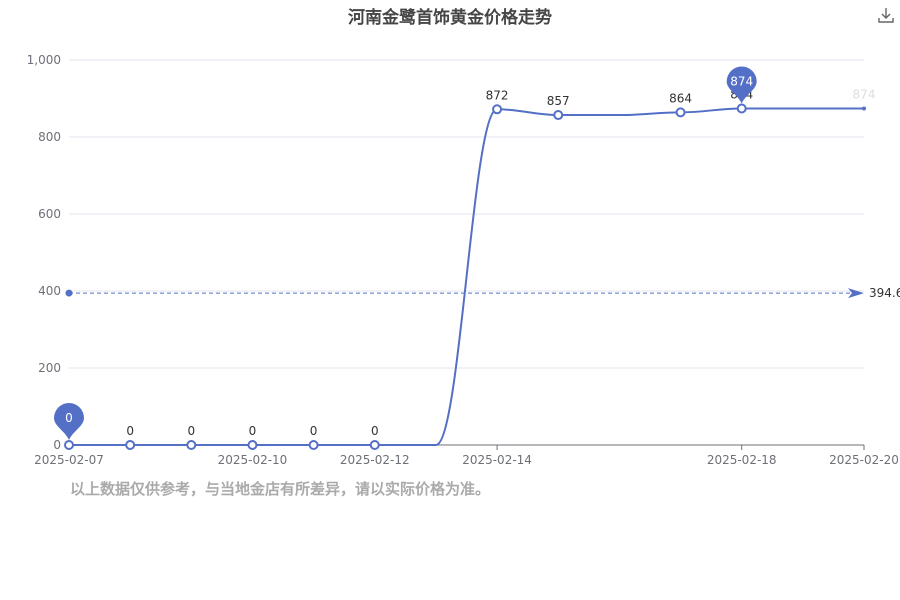 Image resolution: width=900 pixels, height=600 pixels. Describe the element at coordinates (280, 489) in the screenshot. I see `footnote: 以上数据仅供参考，与当地金店有所差异，请以实际价格为准。` at that location.